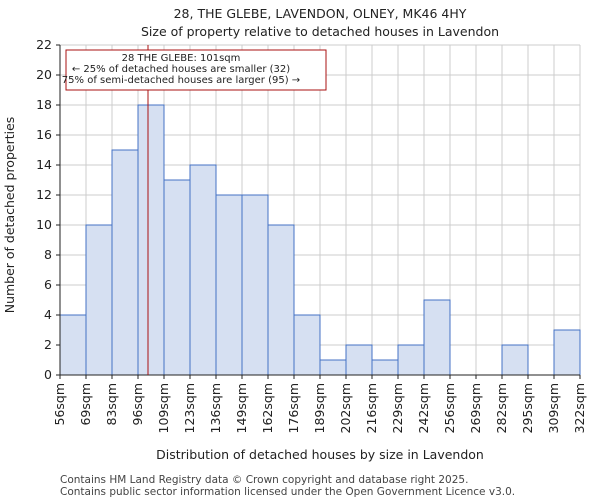  Describe the element at coordinates (411, 360) in the screenshot. I see `bar-229sqm` at that location.